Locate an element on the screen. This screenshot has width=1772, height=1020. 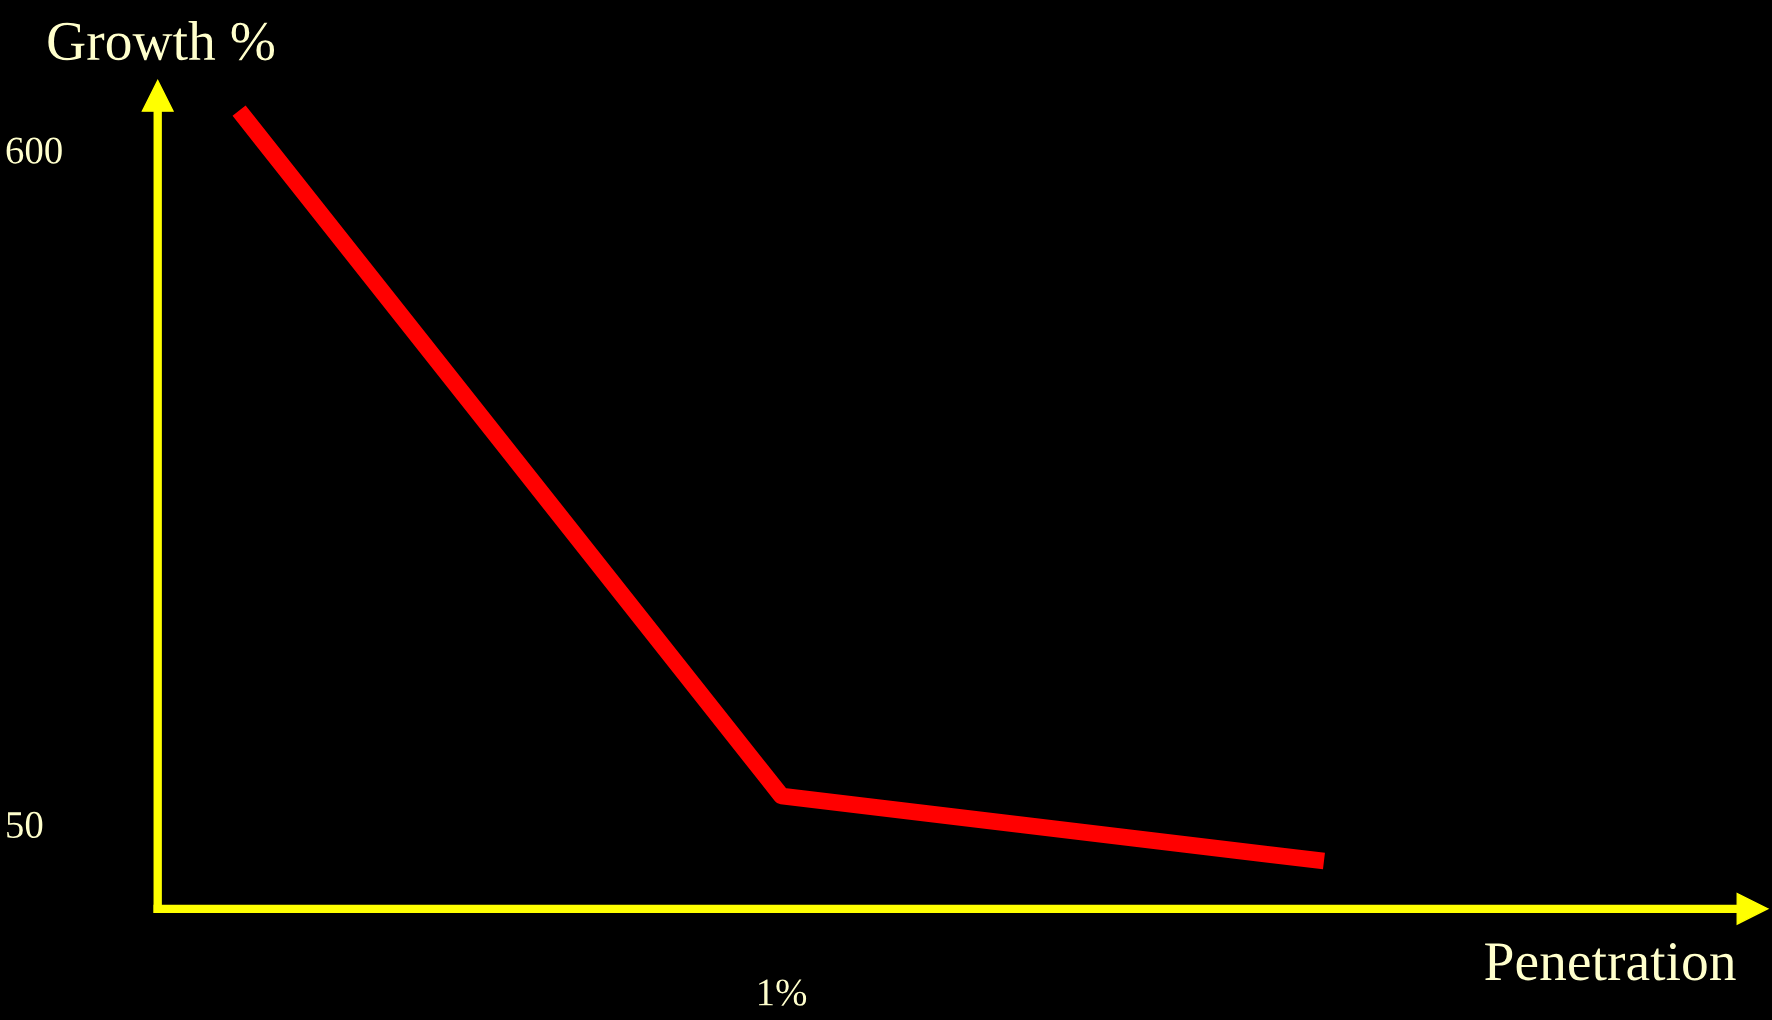
y-tick-label: 600 is located at coordinates (34, 150).